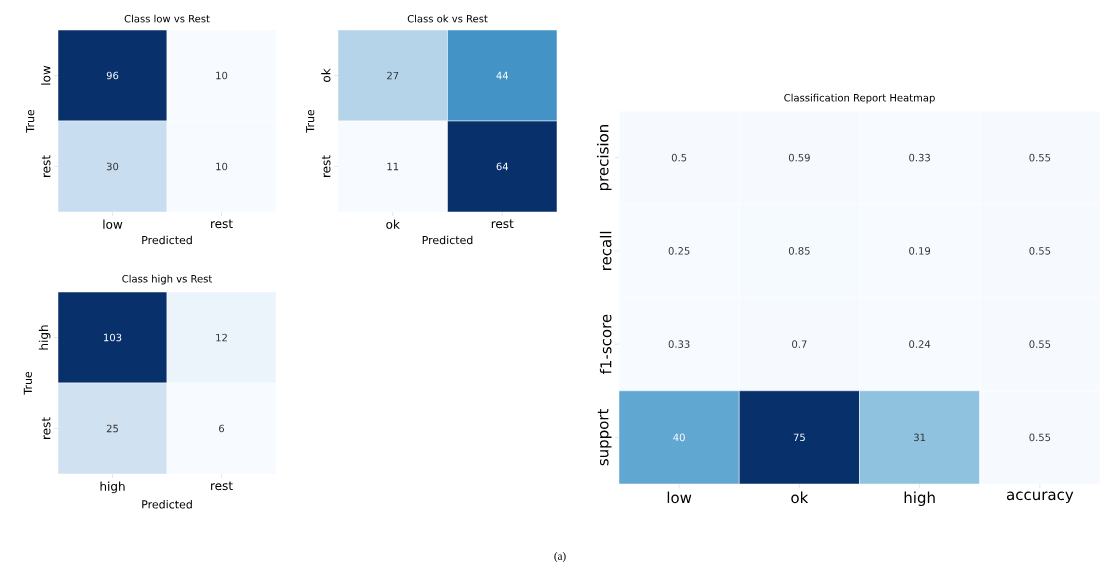 This screenshot has width=1107, height=571. What do you see at coordinates (859, 98) in the screenshot?
I see `chart-title: Classification Report Heatmap` at bounding box center [859, 98].